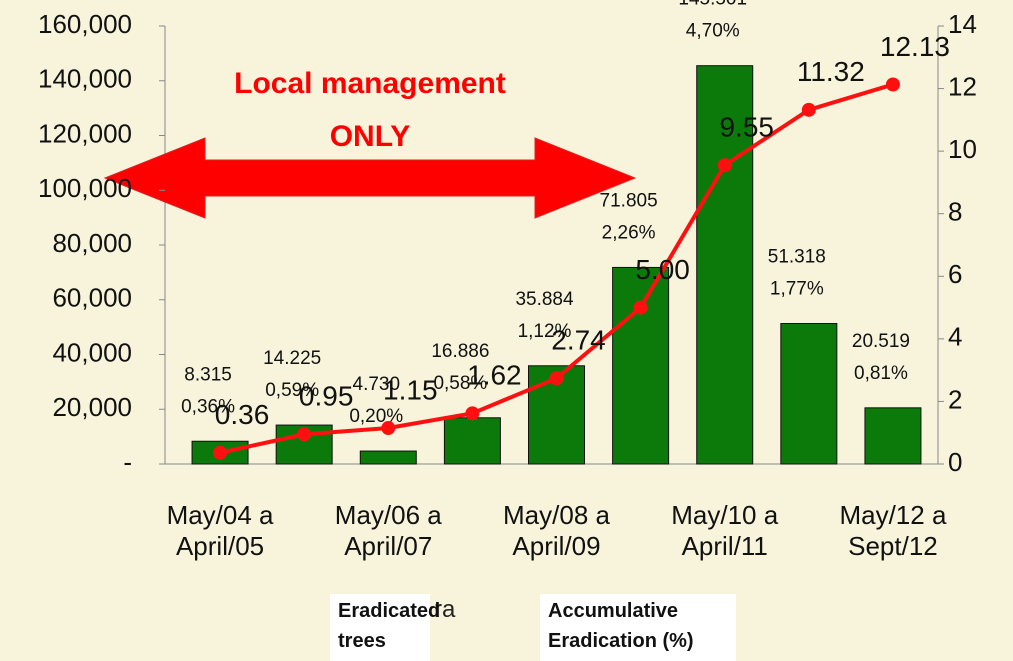 The image size is (1013, 661). I want to click on share-label: 0,36%, so click(208, 406).